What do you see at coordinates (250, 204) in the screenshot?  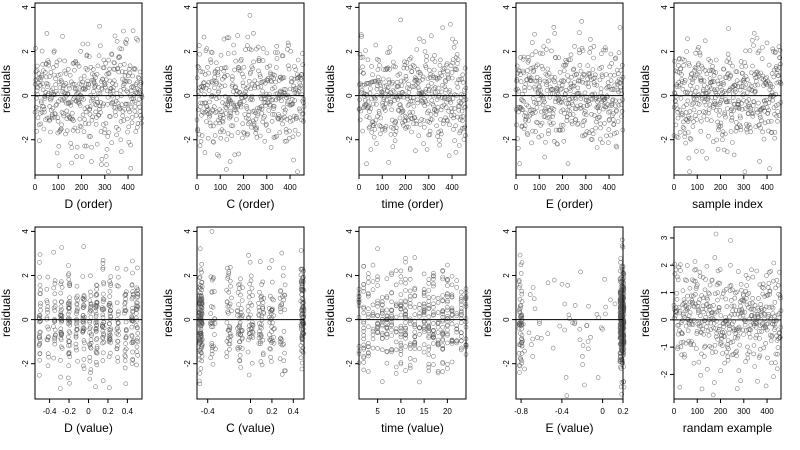 I see `x-axis-title: C (order)` at bounding box center [250, 204].